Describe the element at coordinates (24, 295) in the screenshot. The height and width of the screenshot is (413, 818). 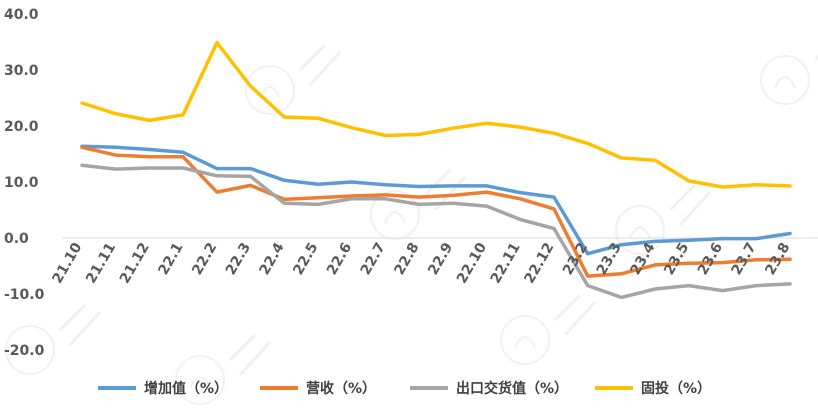
I see `y-tick-label: -10.0` at that location.